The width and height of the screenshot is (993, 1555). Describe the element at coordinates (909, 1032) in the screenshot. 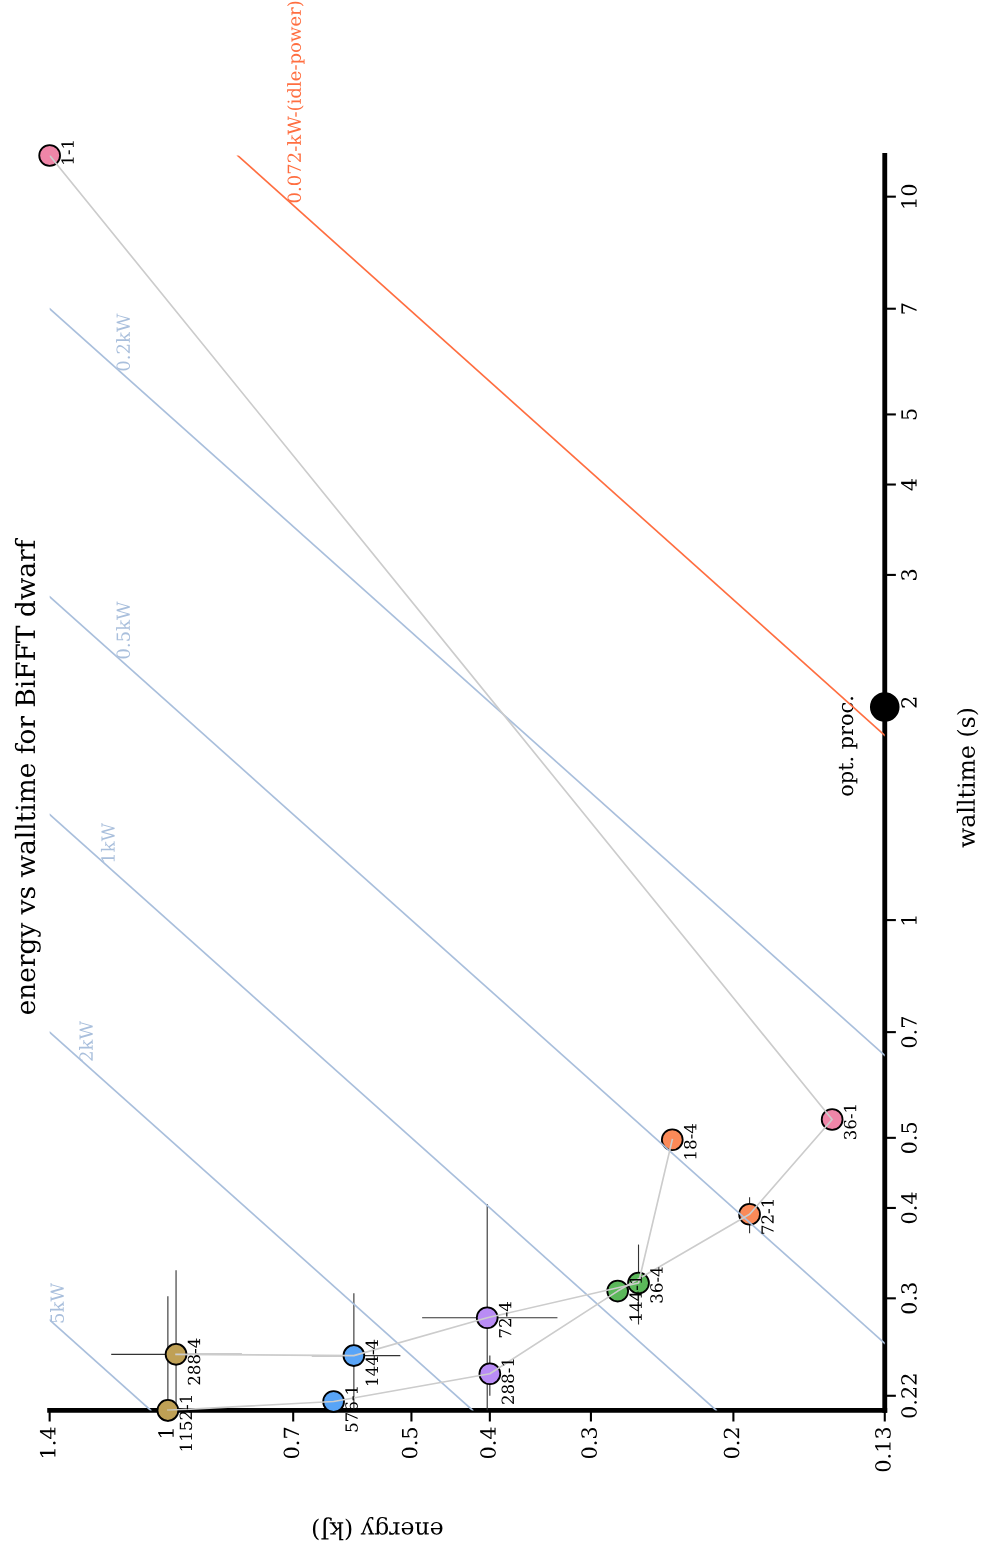

I see `y-tick-label: 0.7` at that location.